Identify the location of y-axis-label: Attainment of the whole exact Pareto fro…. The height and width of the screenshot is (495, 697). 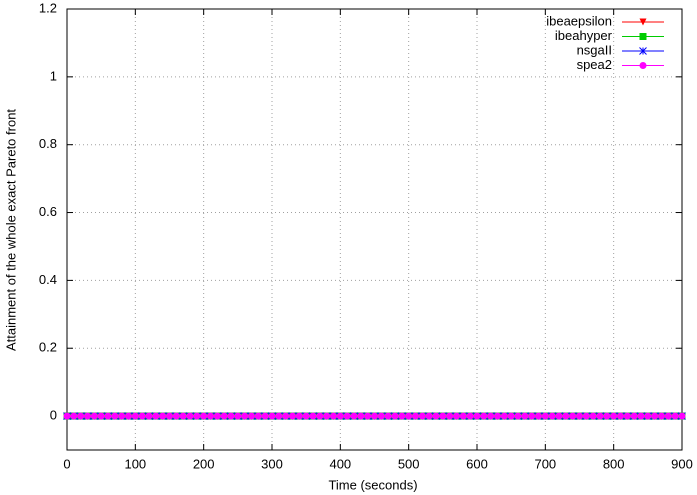
(10, 230).